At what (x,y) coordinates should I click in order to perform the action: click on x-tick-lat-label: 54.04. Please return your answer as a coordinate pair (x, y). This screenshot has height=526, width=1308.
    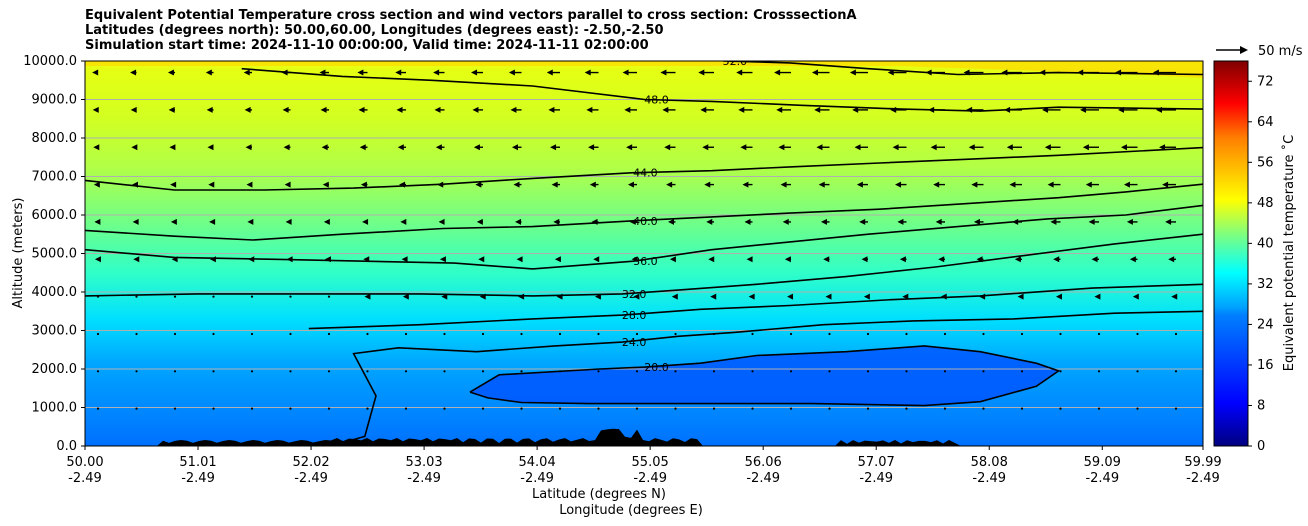
    Looking at the image, I should click on (537, 462).